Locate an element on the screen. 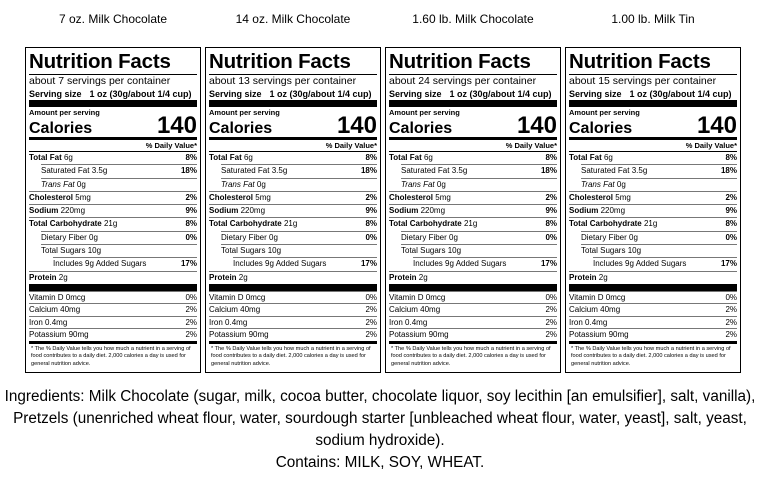 The image size is (760, 484). amount-per-serving: Amount per serving is located at coordinates (64, 112).